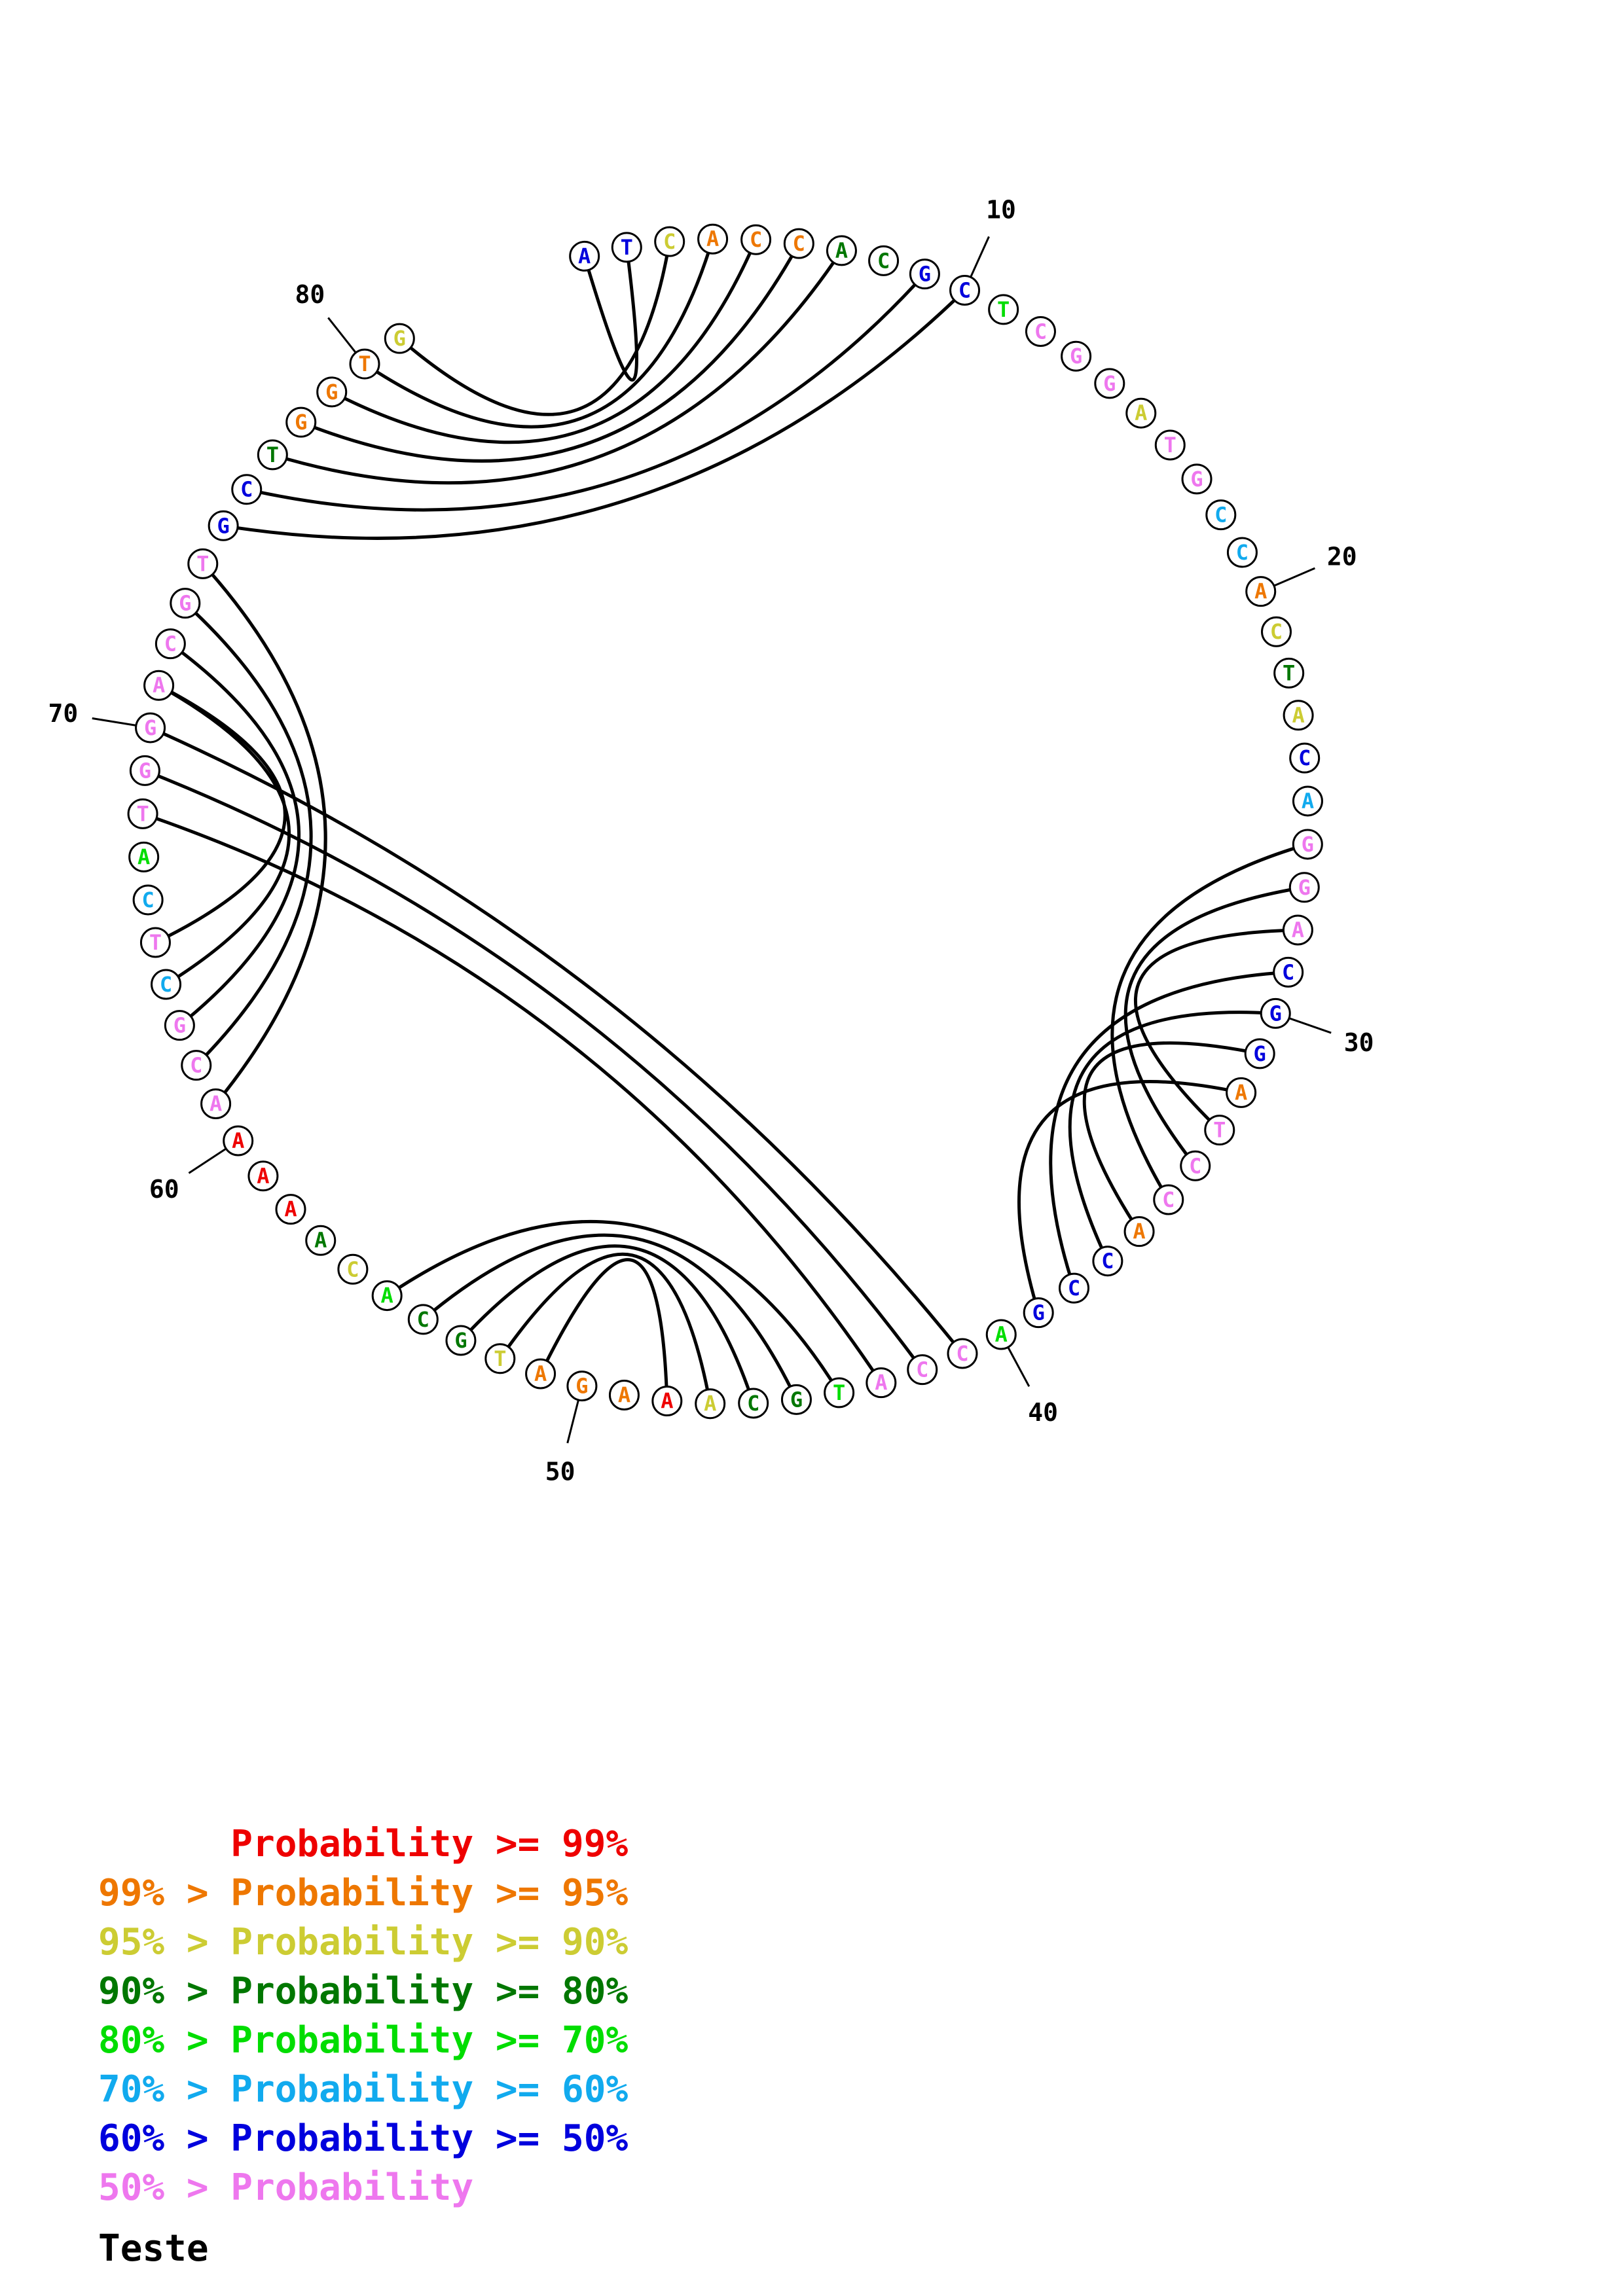  I want to click on nucleotide-42: C, so click(922, 1370).